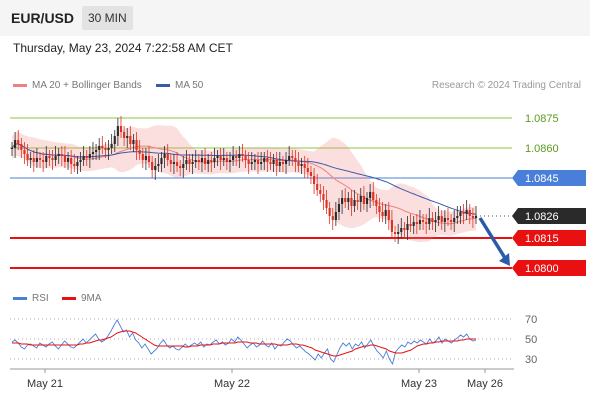  What do you see at coordinates (107, 18) in the screenshot?
I see `timeframe-button: 30 MIN` at bounding box center [107, 18].